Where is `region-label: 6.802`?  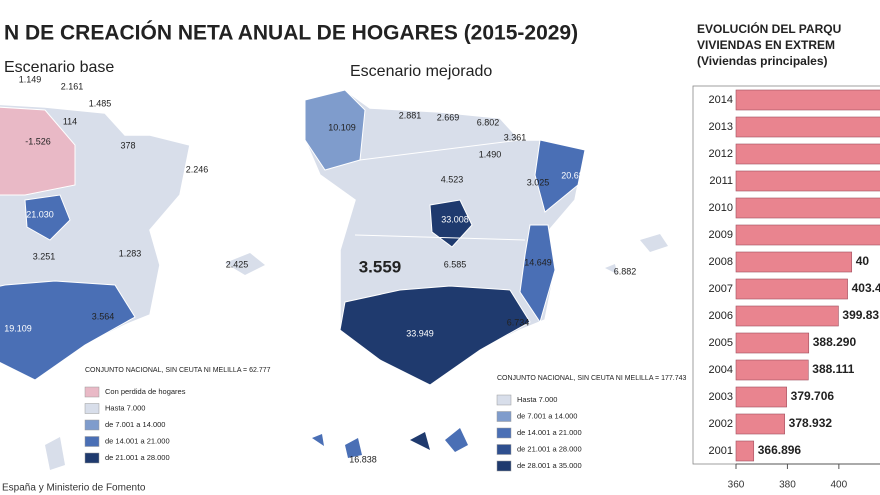 region-label: 6.802 is located at coordinates (488, 122).